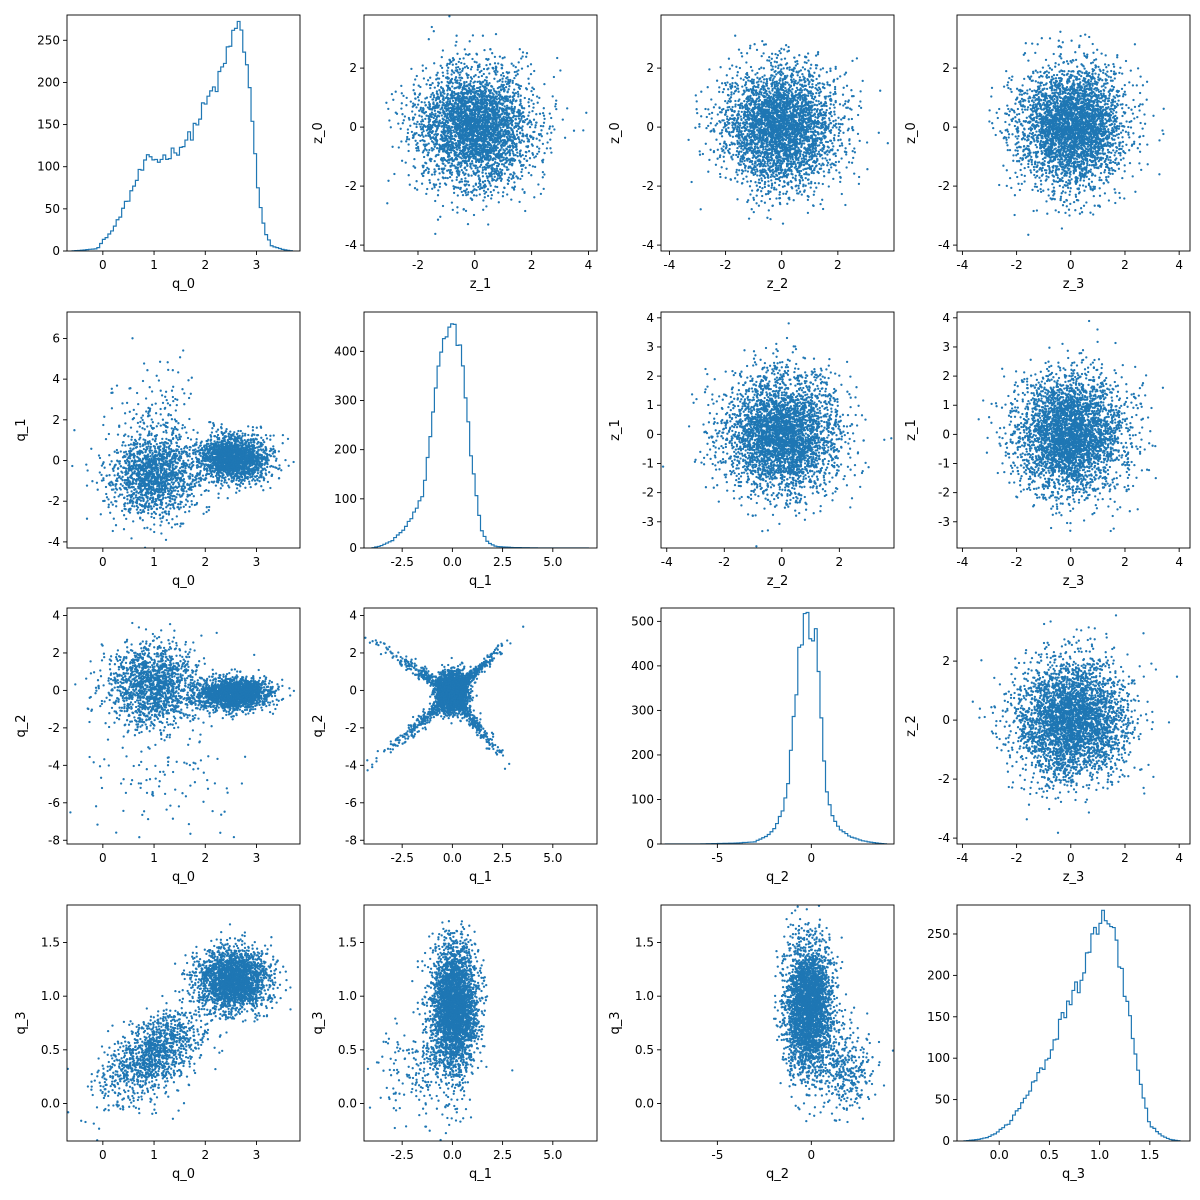 The height and width of the screenshot is (1200, 1200). Describe the element at coordinates (418, 265) in the screenshot. I see `x-tick-label: -2` at that location.